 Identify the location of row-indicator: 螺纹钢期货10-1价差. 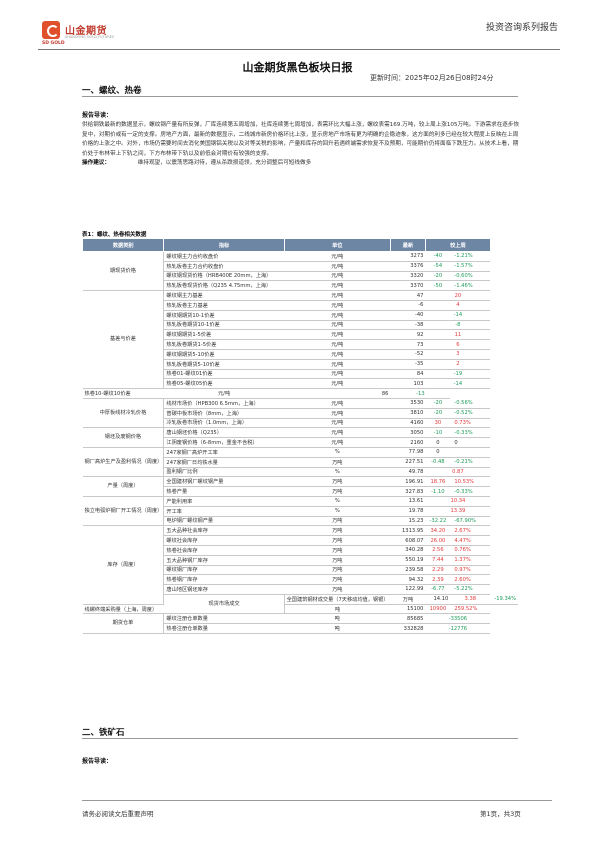
(224, 315).